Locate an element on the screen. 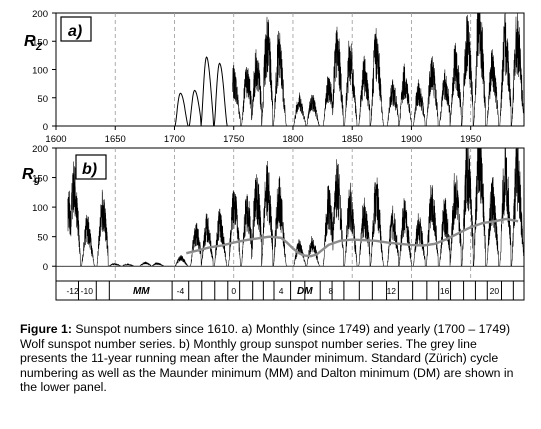 The width and height of the screenshot is (541, 429). y-axis-label-b: R is located at coordinates (28, 174).